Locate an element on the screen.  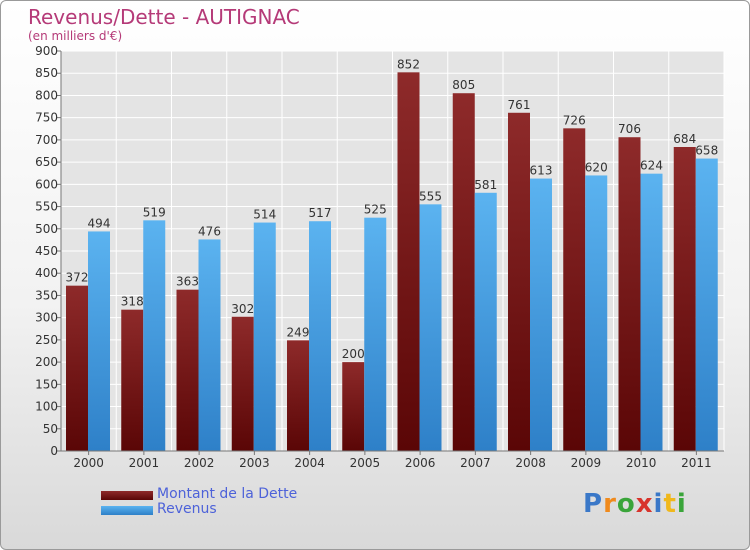
y-tick-label: 150 is located at coordinates (46, 384).